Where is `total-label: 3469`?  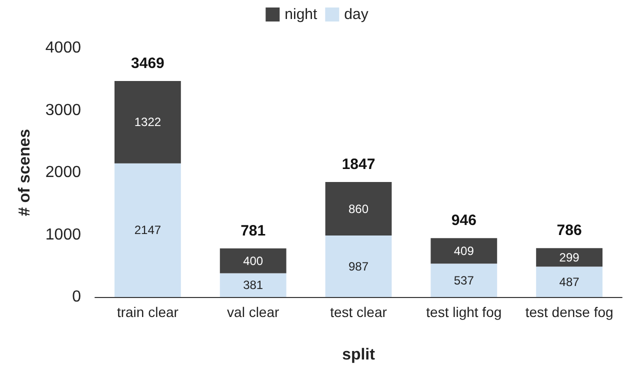 total-label: 3469 is located at coordinates (147, 63).